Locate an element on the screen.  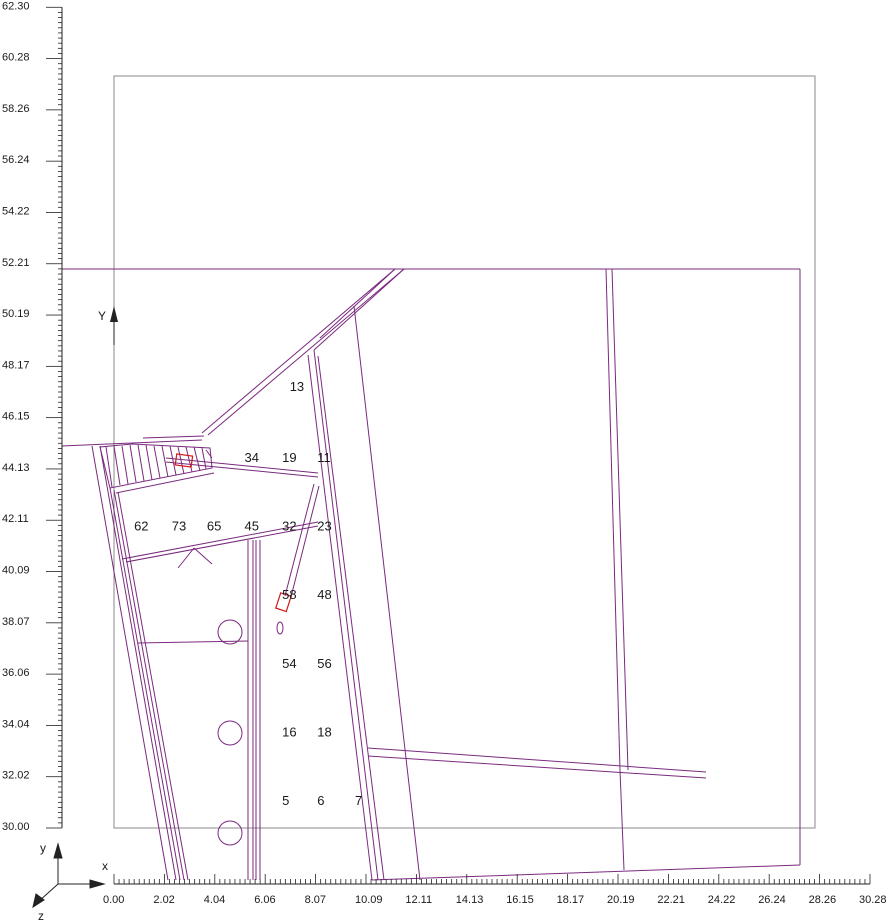
highlighted-elements is located at coordinates (233, 533).